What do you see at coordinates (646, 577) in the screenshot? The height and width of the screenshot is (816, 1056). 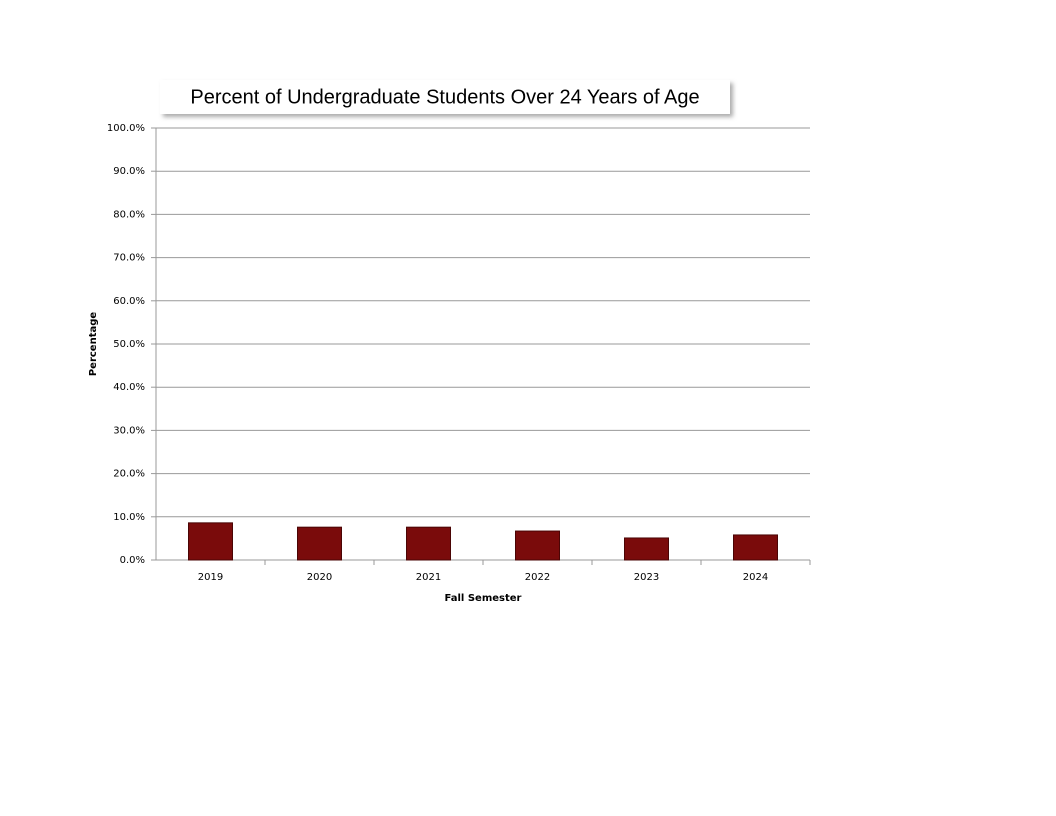 I see `x-tick-label: 2023` at bounding box center [646, 577].